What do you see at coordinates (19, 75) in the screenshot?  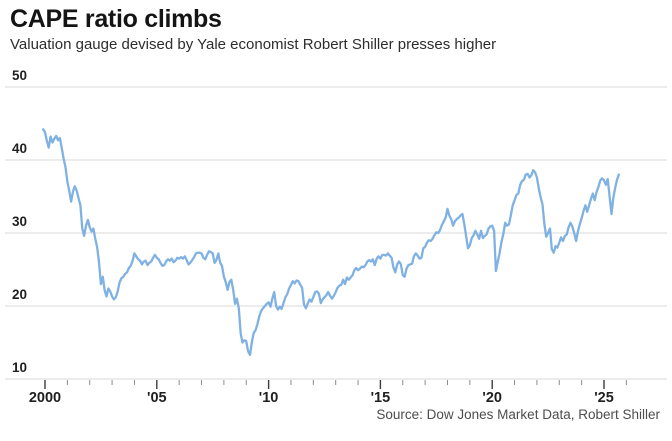 I see `y-axis-label: 50` at bounding box center [19, 75].